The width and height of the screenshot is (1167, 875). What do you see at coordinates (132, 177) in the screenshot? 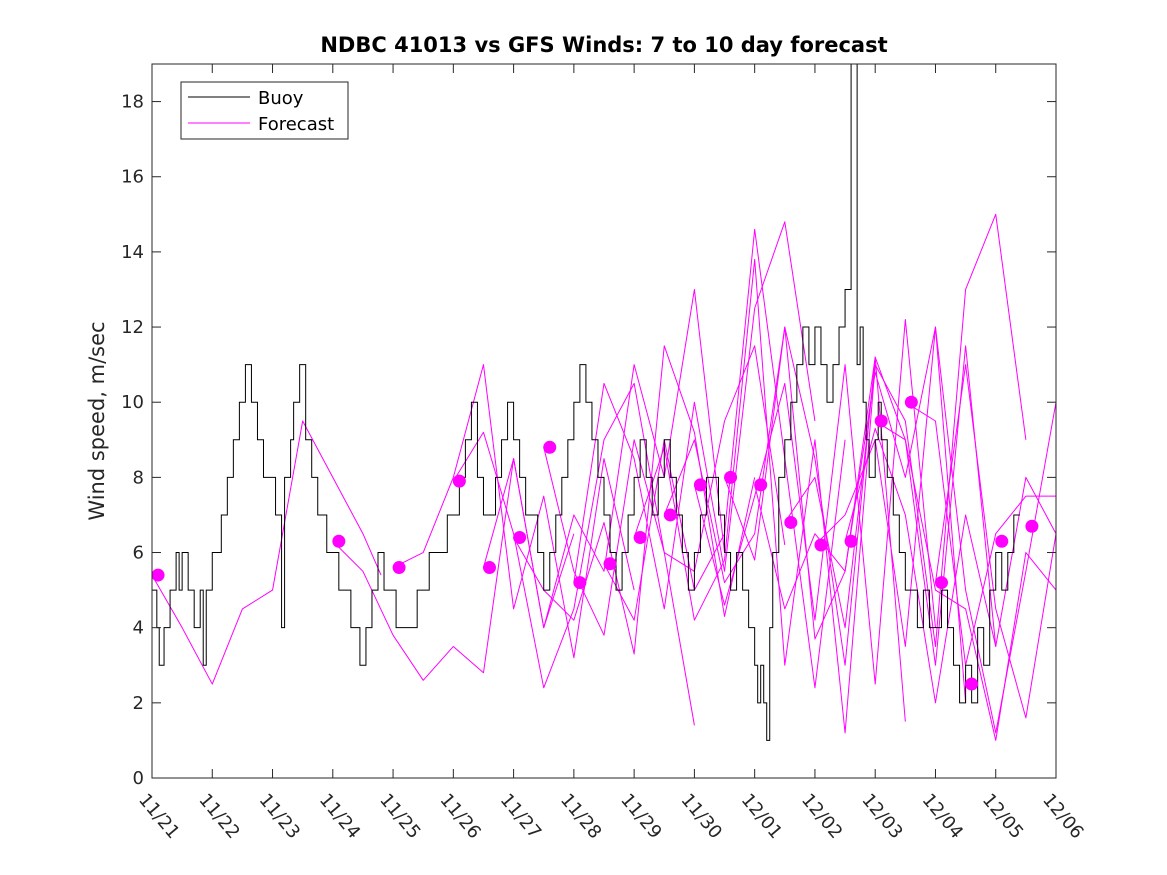
I see `y-tick-label: 16` at bounding box center [132, 177].